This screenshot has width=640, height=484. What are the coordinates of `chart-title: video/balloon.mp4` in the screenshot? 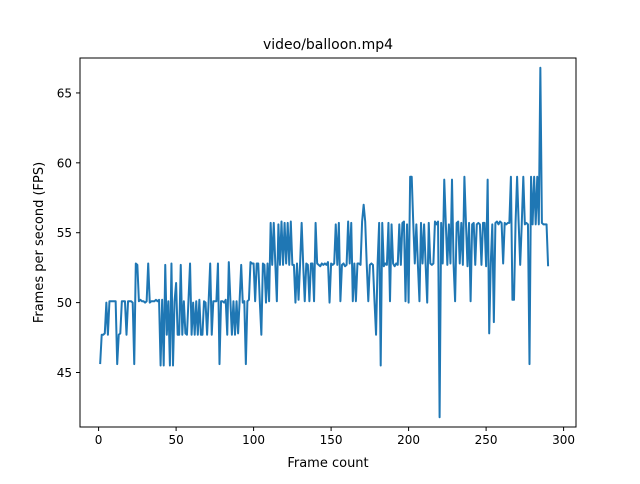 It's located at (328, 45).